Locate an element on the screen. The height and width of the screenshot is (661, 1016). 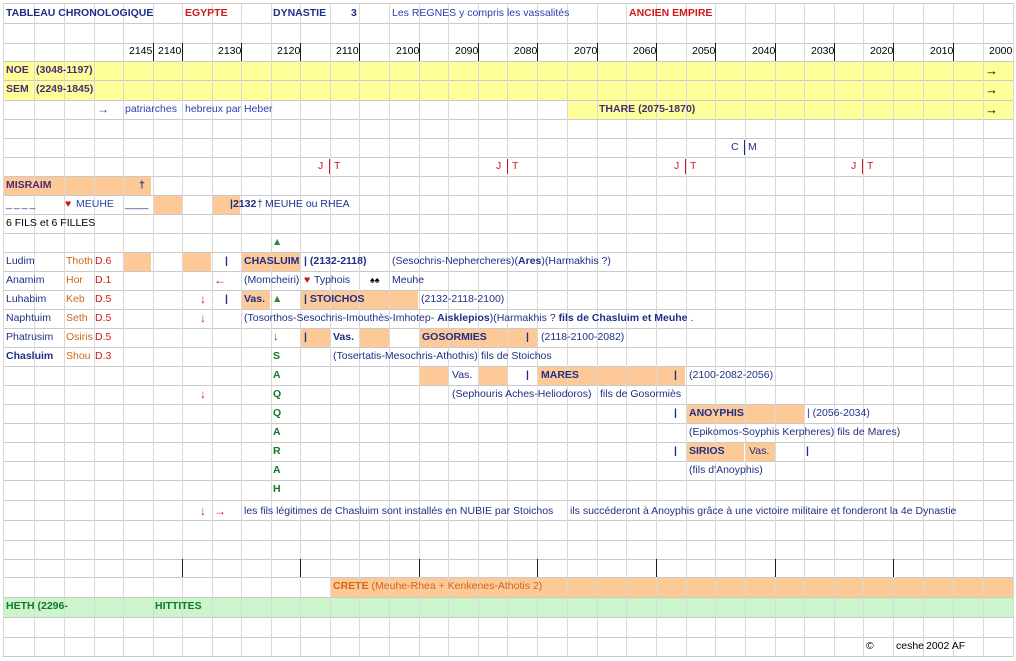
year-credit: 2002 AF is located at coordinates (946, 646).